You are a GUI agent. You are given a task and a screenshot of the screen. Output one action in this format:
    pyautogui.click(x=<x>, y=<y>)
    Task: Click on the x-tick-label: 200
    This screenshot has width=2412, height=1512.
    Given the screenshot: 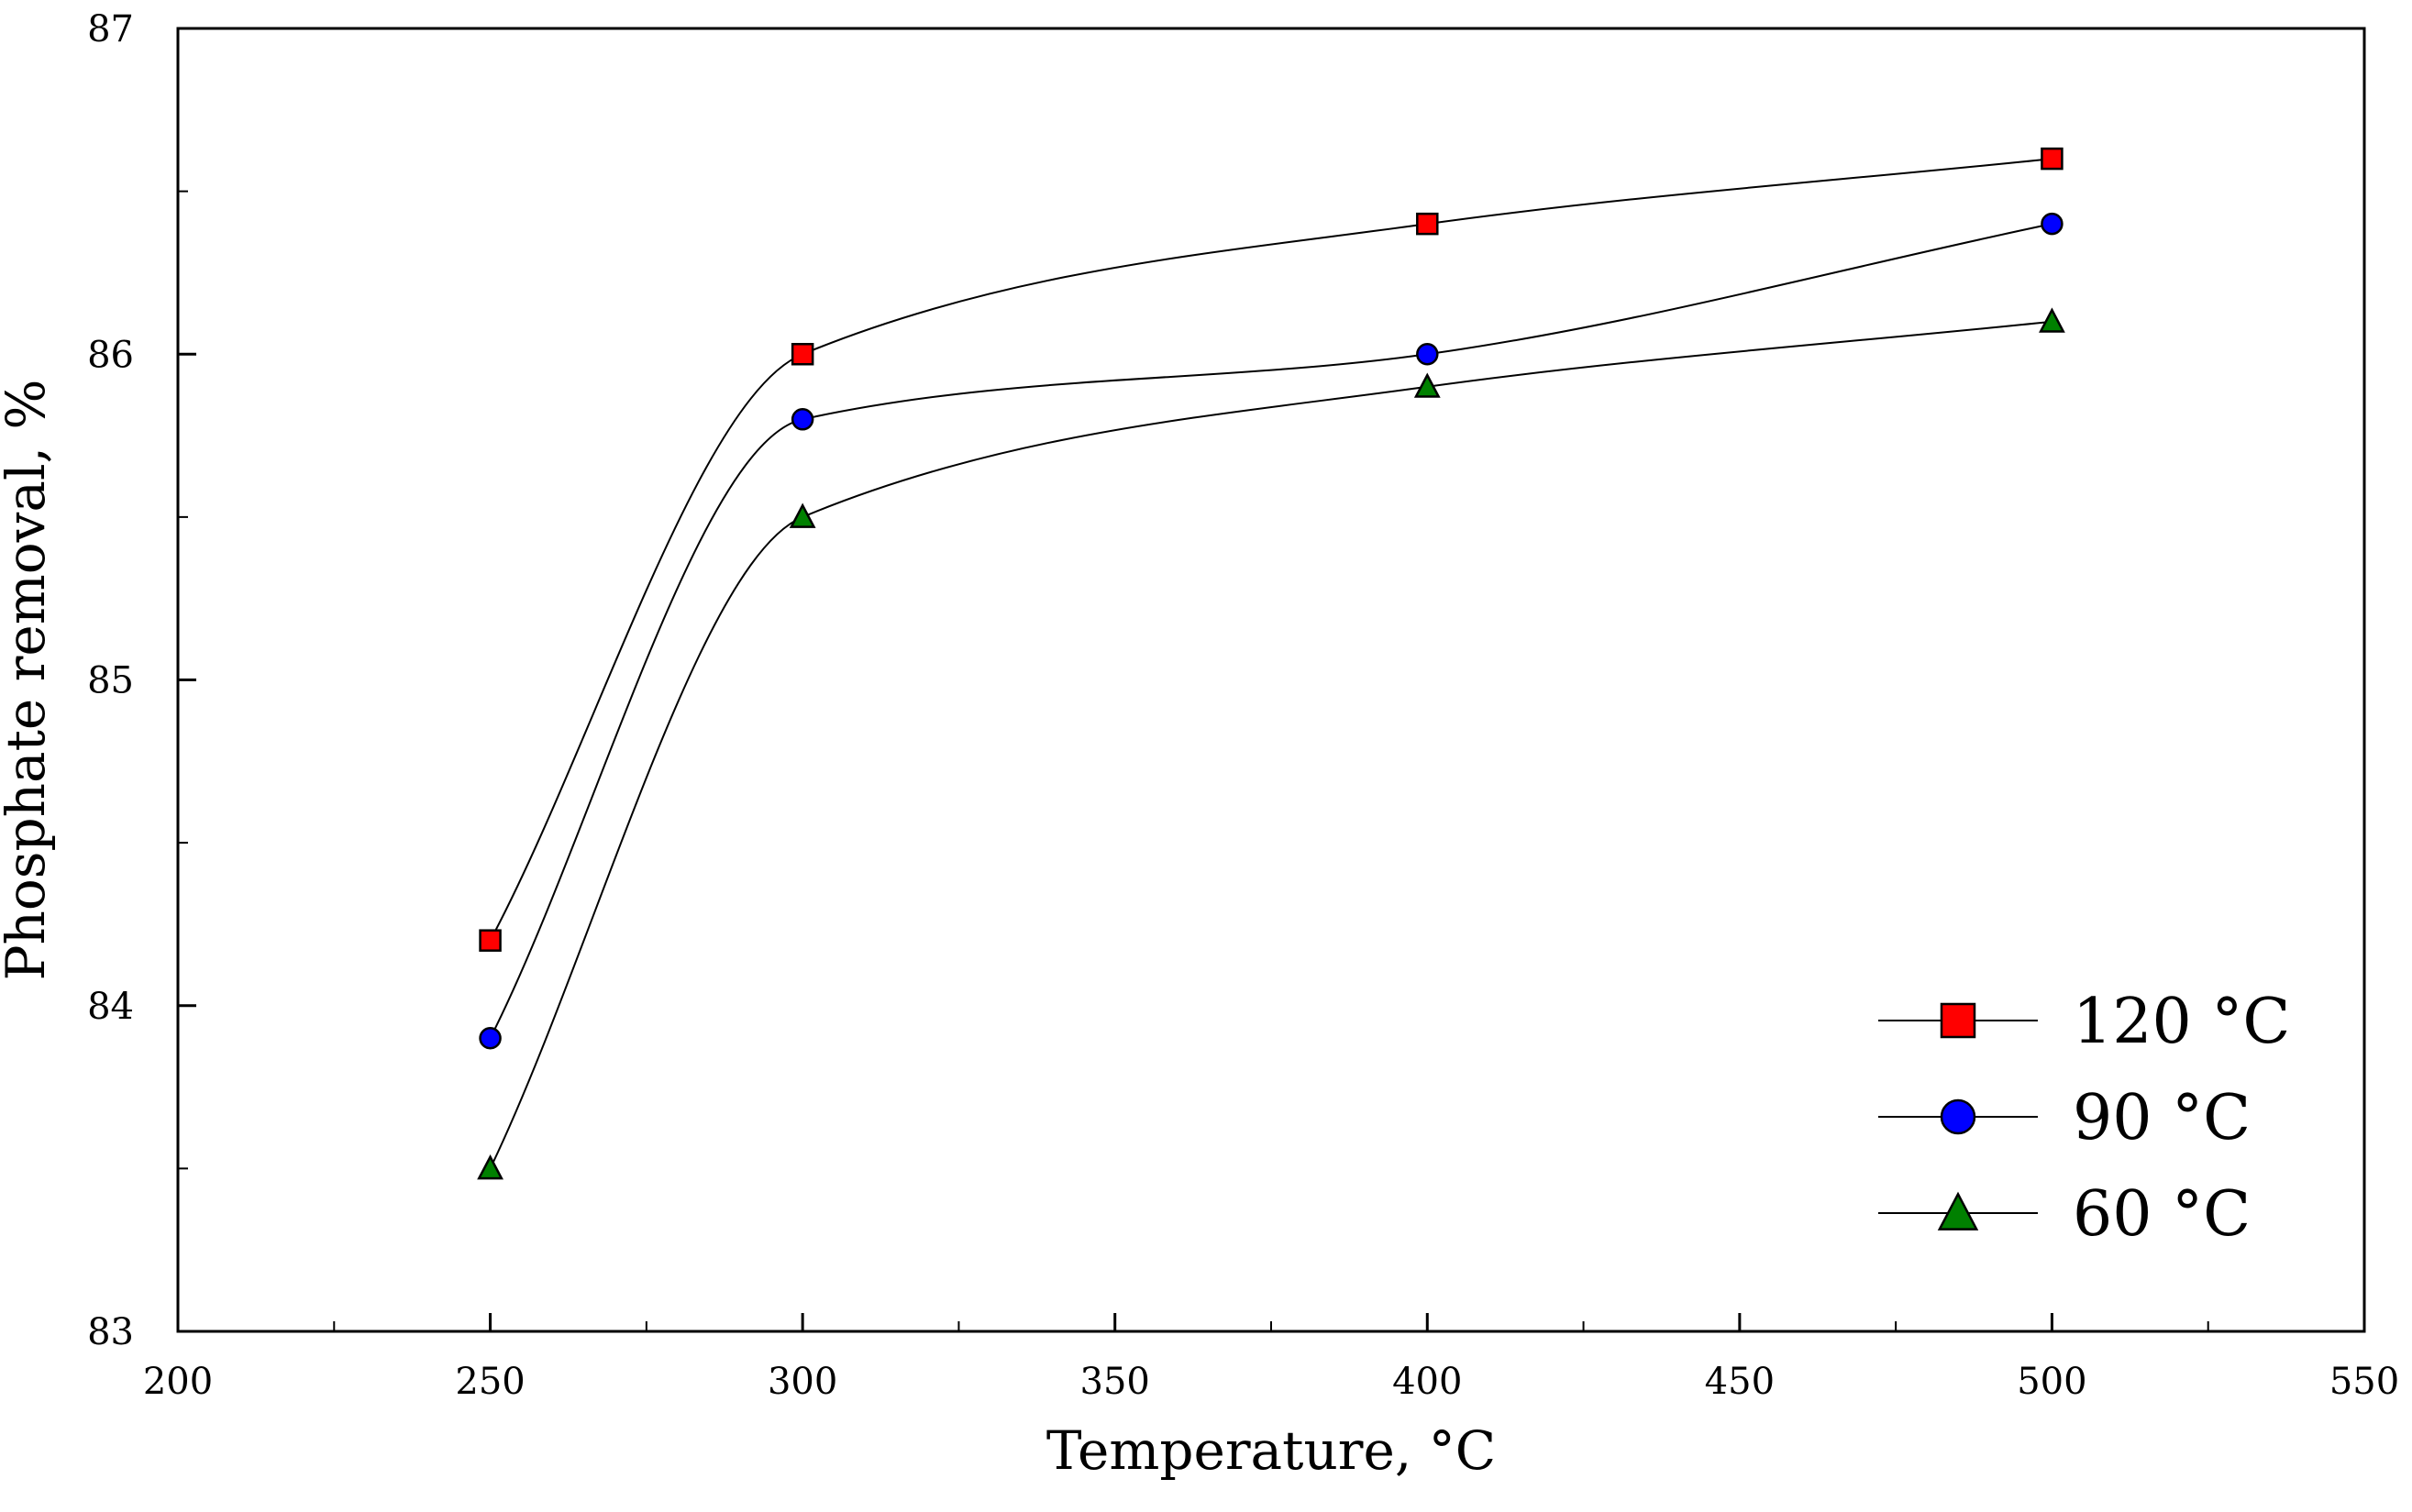 What is the action you would take?
    pyautogui.click(x=178, y=1382)
    